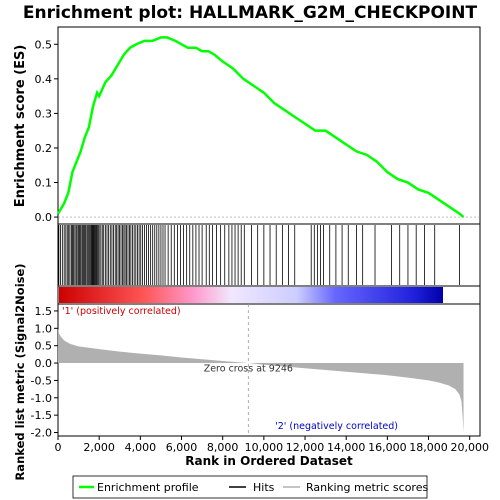 The image size is (500, 500). Describe the element at coordinates (264, 487) in the screenshot. I see `legend-label-hits: Hits` at that location.